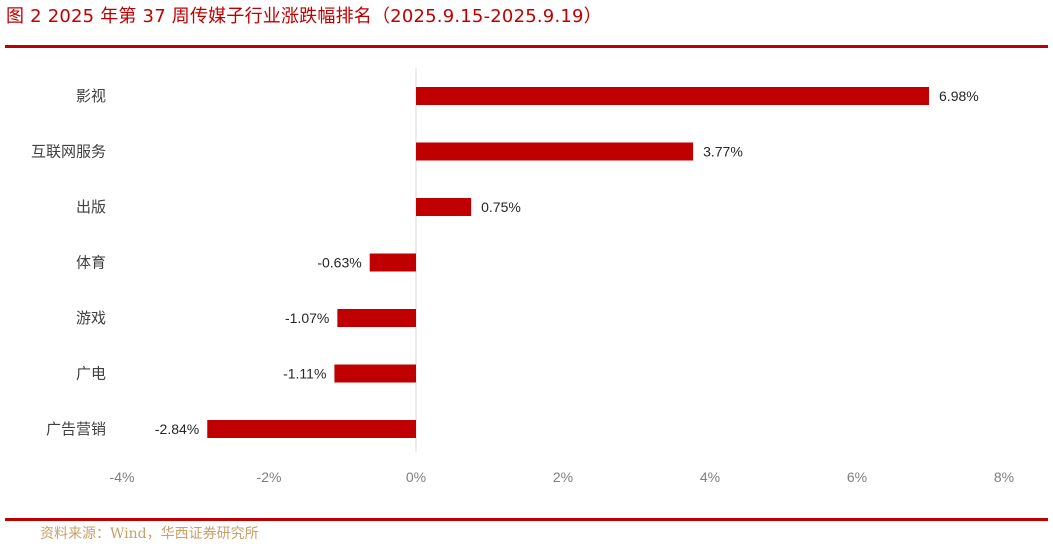 This screenshot has width=1053, height=548. Describe the element at coordinates (76, 429) in the screenshot. I see `category-label: 广告营销` at that location.